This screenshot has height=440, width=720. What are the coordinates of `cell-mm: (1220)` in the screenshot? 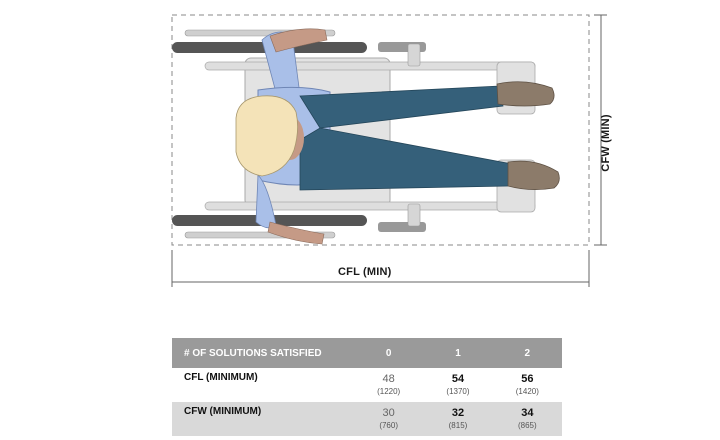 It's located at (389, 391).